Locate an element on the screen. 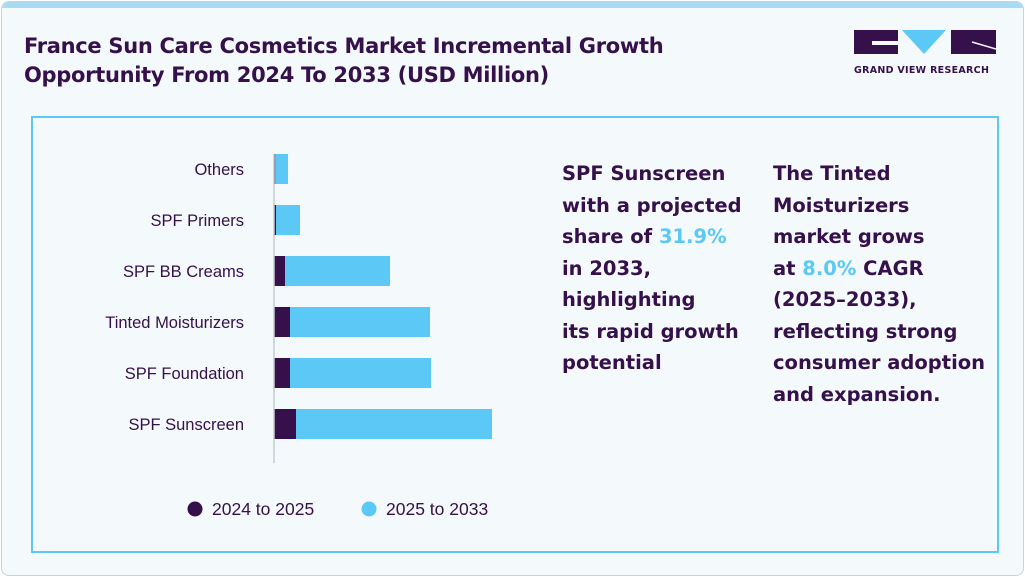 This screenshot has width=1025, height=577. insight-line: SPF Sunscreen is located at coordinates (652, 174).